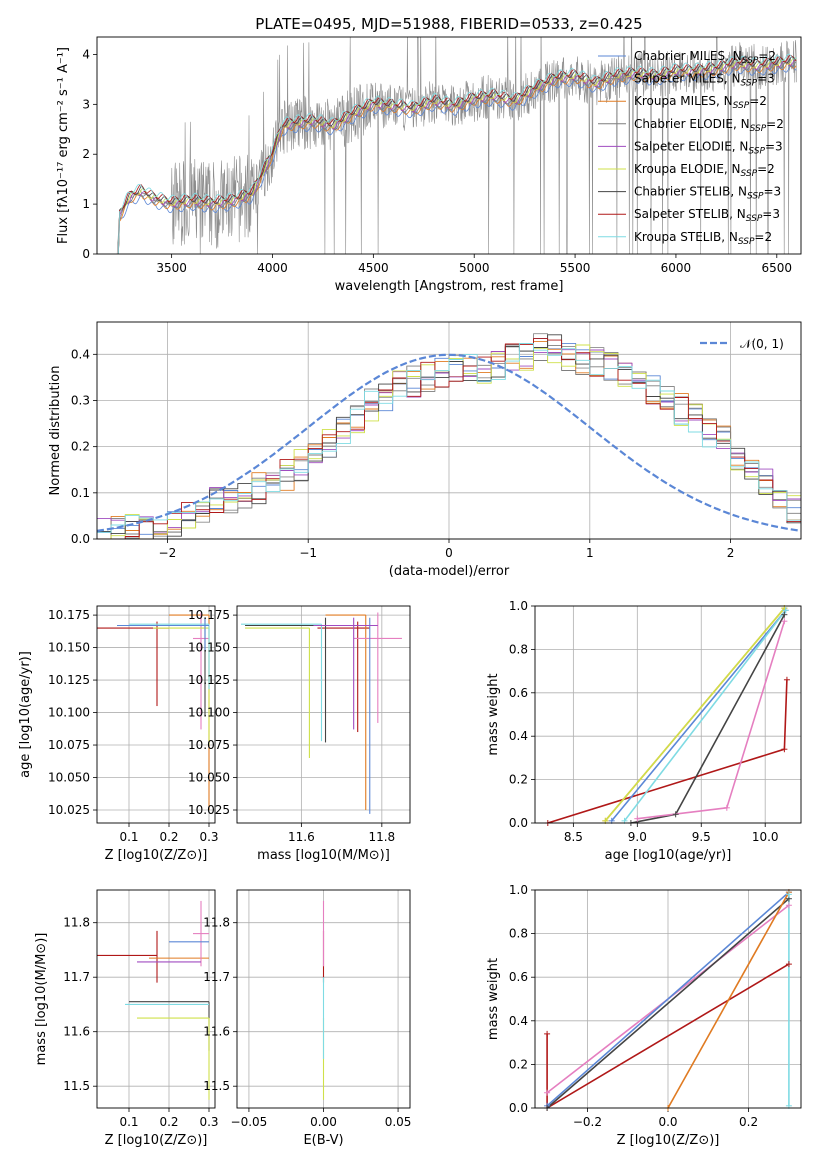  What do you see at coordinates (493, 999) in the screenshot?
I see `y-axis-label: mass weight` at bounding box center [493, 999].